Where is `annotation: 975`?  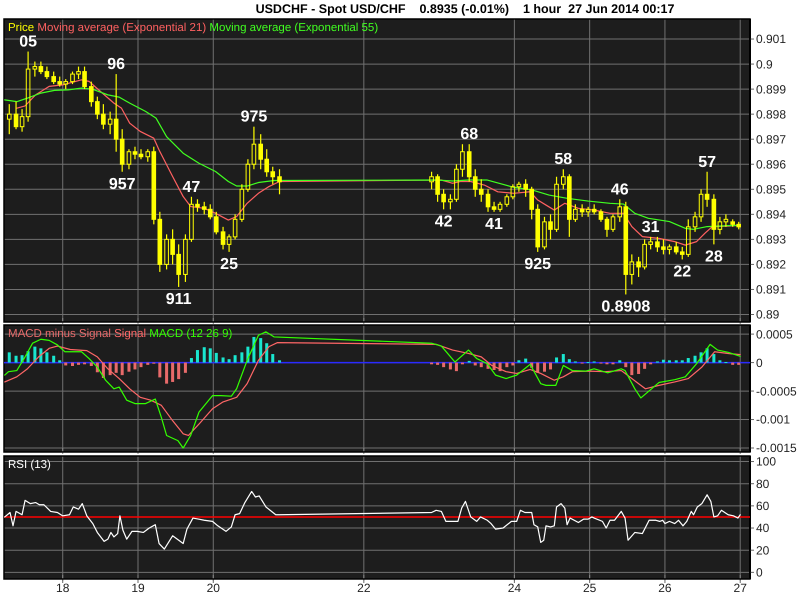 annotation: 975 is located at coordinates (254, 117).